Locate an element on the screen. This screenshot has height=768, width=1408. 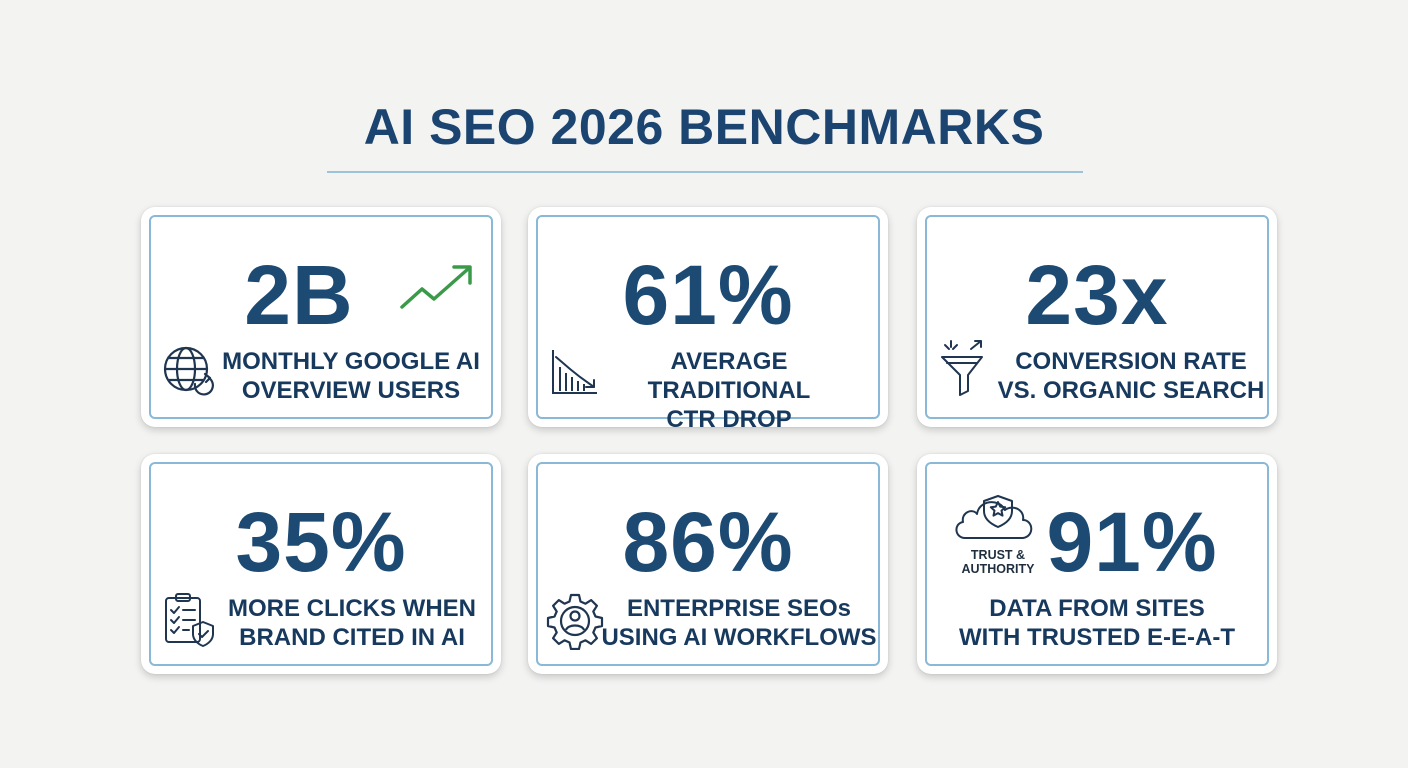
card-border: 35% MORE CLICKS WHEN BRAND CITED IN AI is located at coordinates (321, 564).